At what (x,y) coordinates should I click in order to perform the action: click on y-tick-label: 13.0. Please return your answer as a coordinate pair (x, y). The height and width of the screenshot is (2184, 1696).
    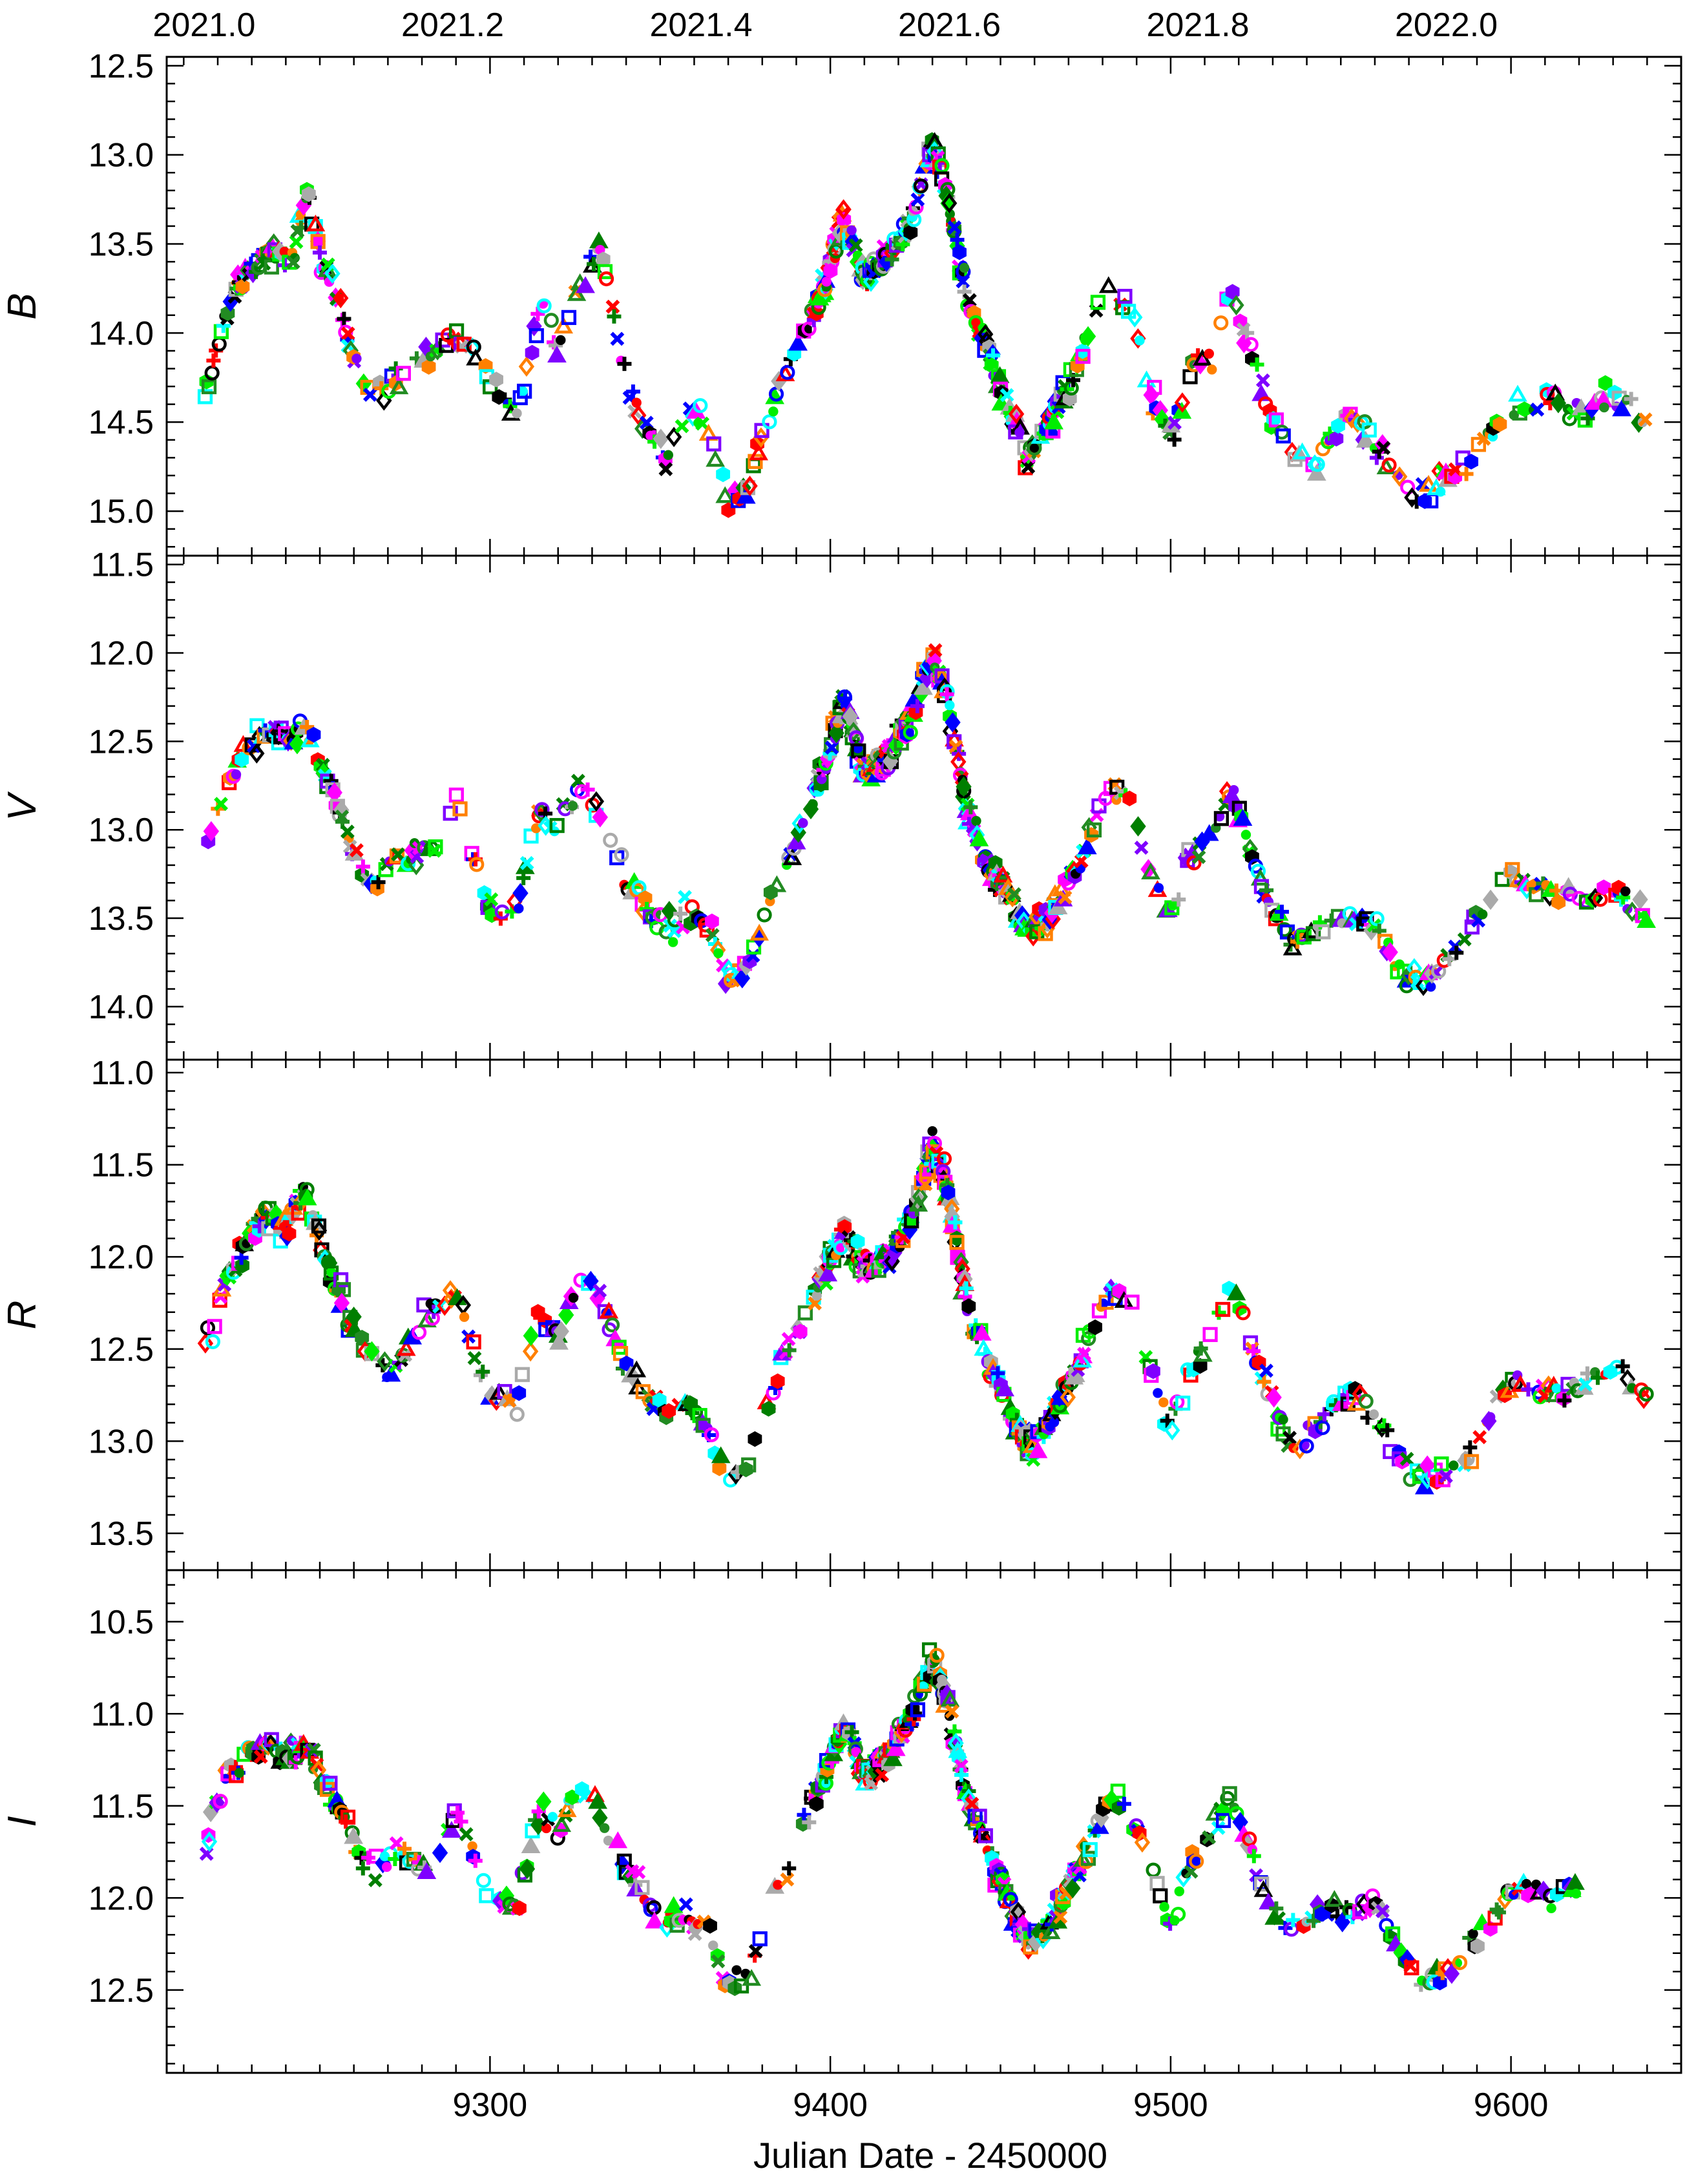
    Looking at the image, I should click on (121, 1442).